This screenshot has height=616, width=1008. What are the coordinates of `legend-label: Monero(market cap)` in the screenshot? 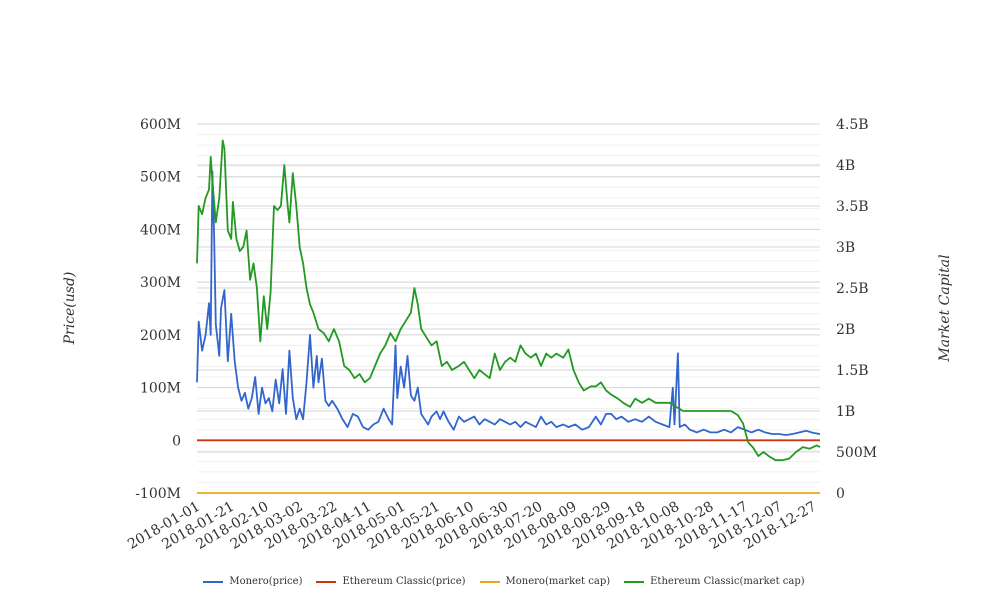 It's located at (558, 581).